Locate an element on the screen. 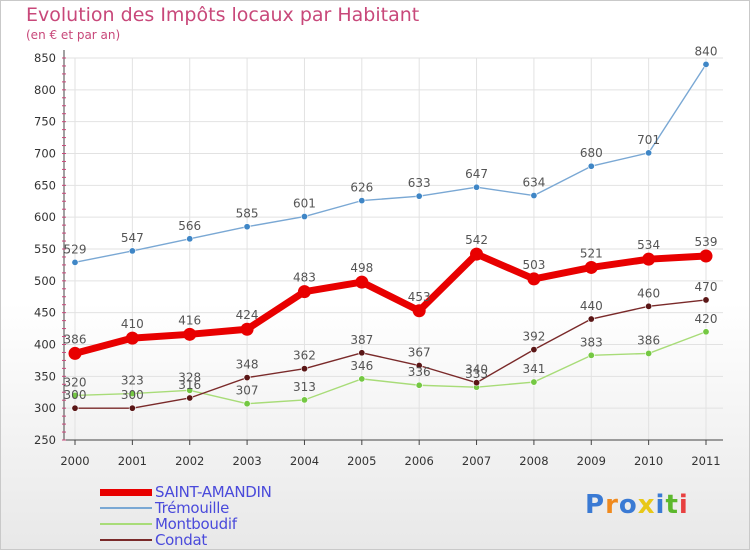  x-tick-label: 2005 is located at coordinates (361, 461).